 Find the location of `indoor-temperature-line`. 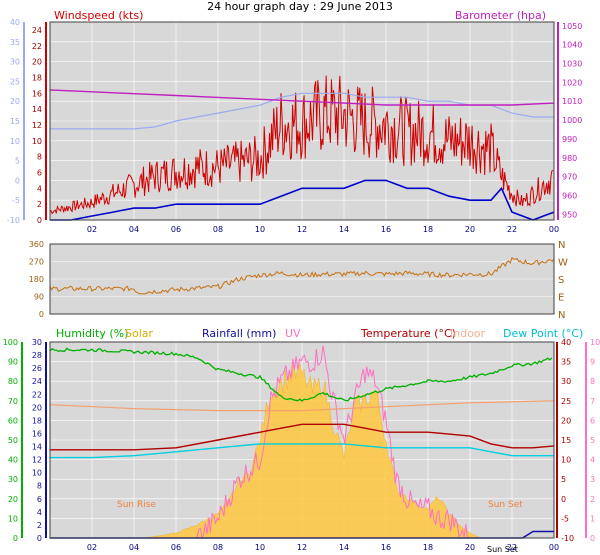

indoor-temperature-line is located at coordinates (302, 406).